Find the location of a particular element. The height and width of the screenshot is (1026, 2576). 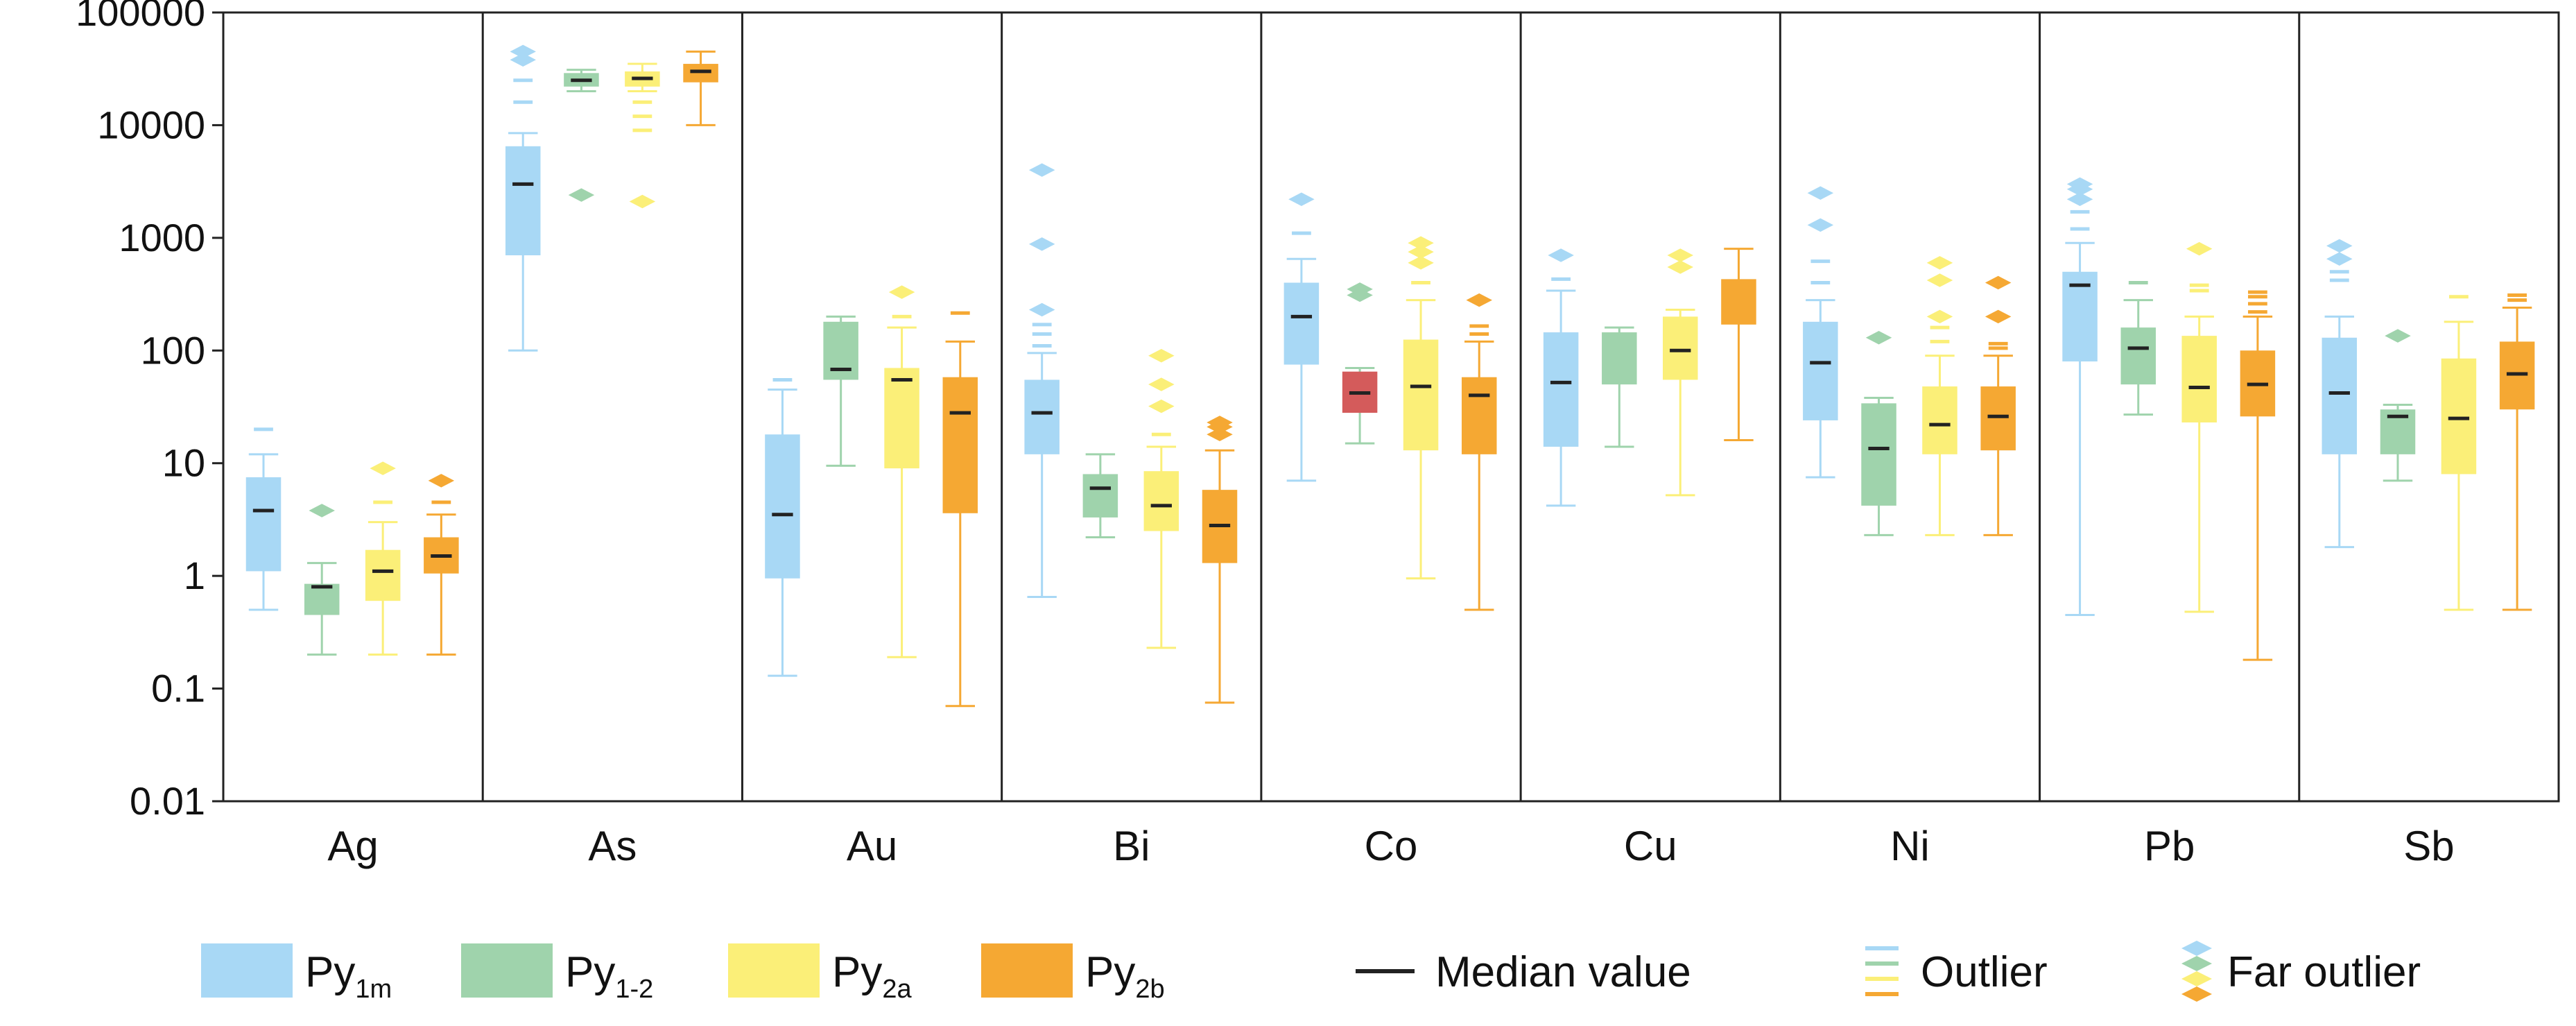

legend-label: Py2a is located at coordinates (872, 976).